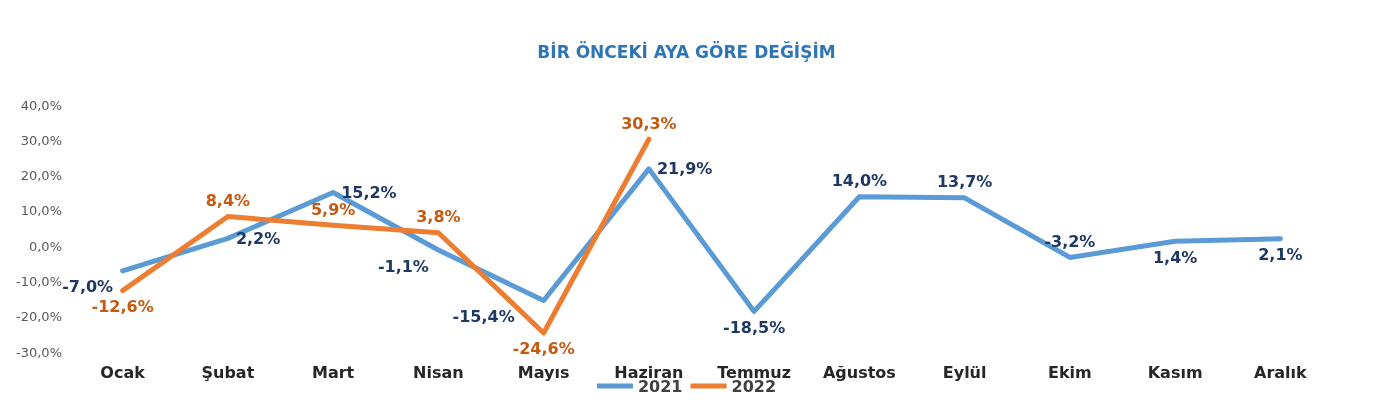 The width and height of the screenshot is (1373, 407). Describe the element at coordinates (228, 200) in the screenshot. I see `data-label: 8,4%` at that location.